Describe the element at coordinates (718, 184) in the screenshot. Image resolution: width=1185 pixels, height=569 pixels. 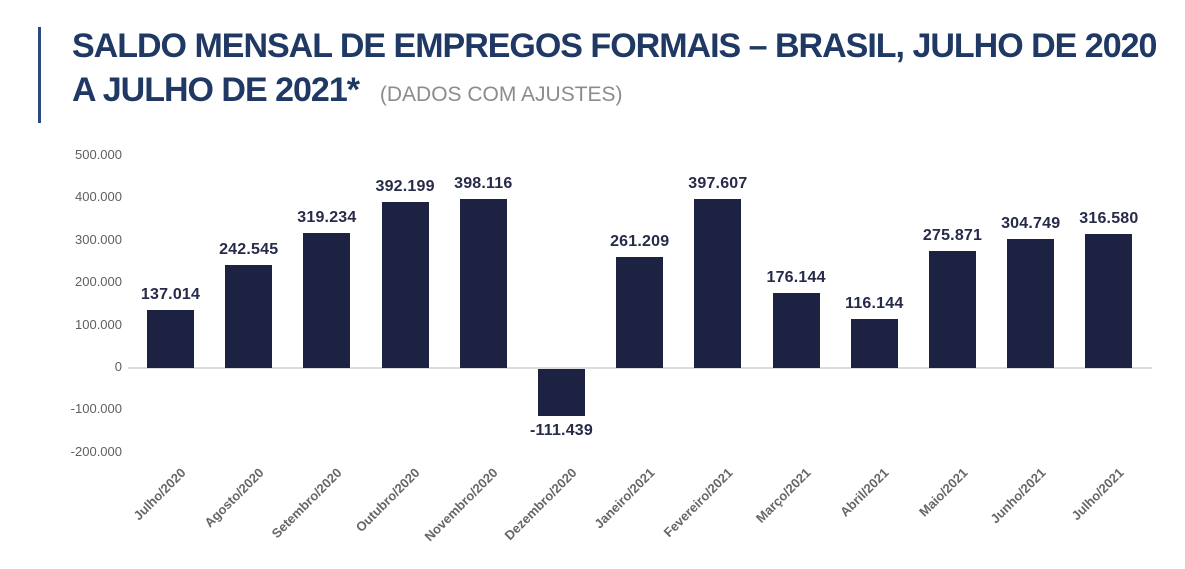
I see `bar-value-label: 397.607` at that location.